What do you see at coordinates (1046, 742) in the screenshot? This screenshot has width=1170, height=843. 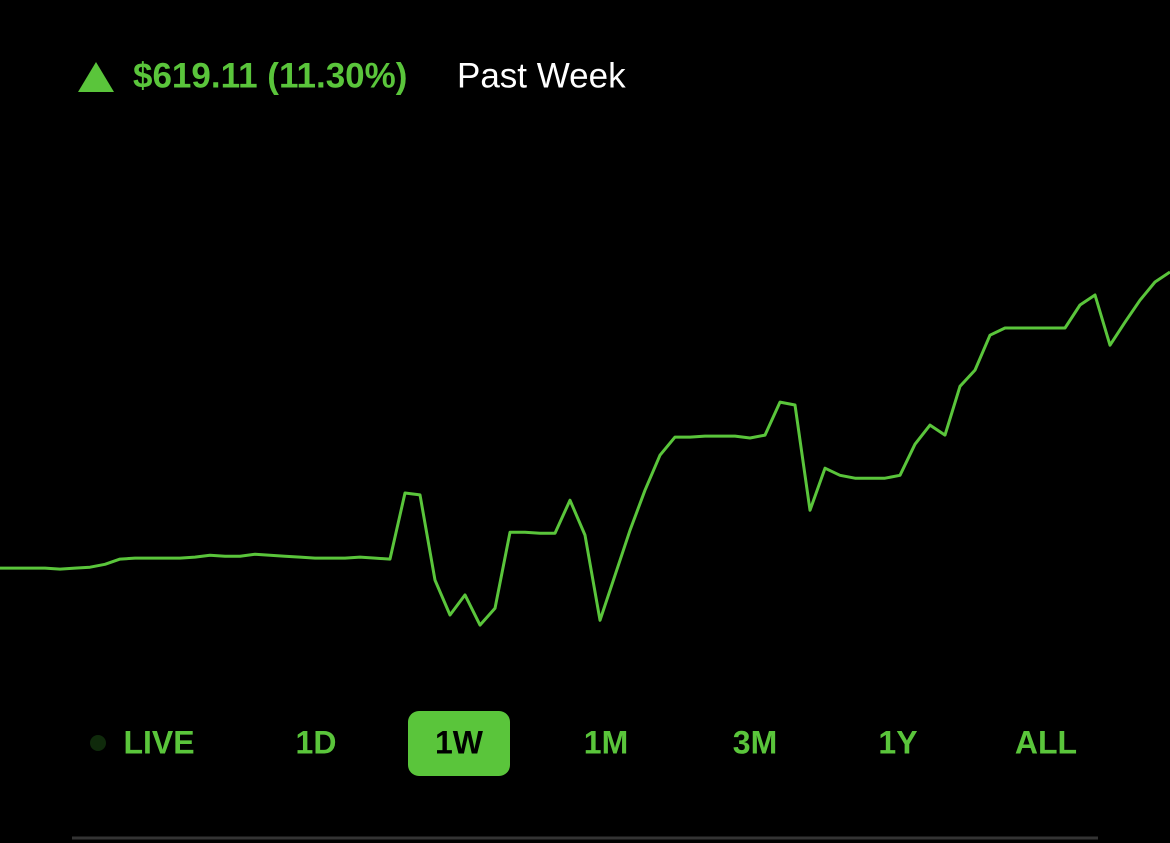 I see `range-button: ALL` at bounding box center [1046, 742].